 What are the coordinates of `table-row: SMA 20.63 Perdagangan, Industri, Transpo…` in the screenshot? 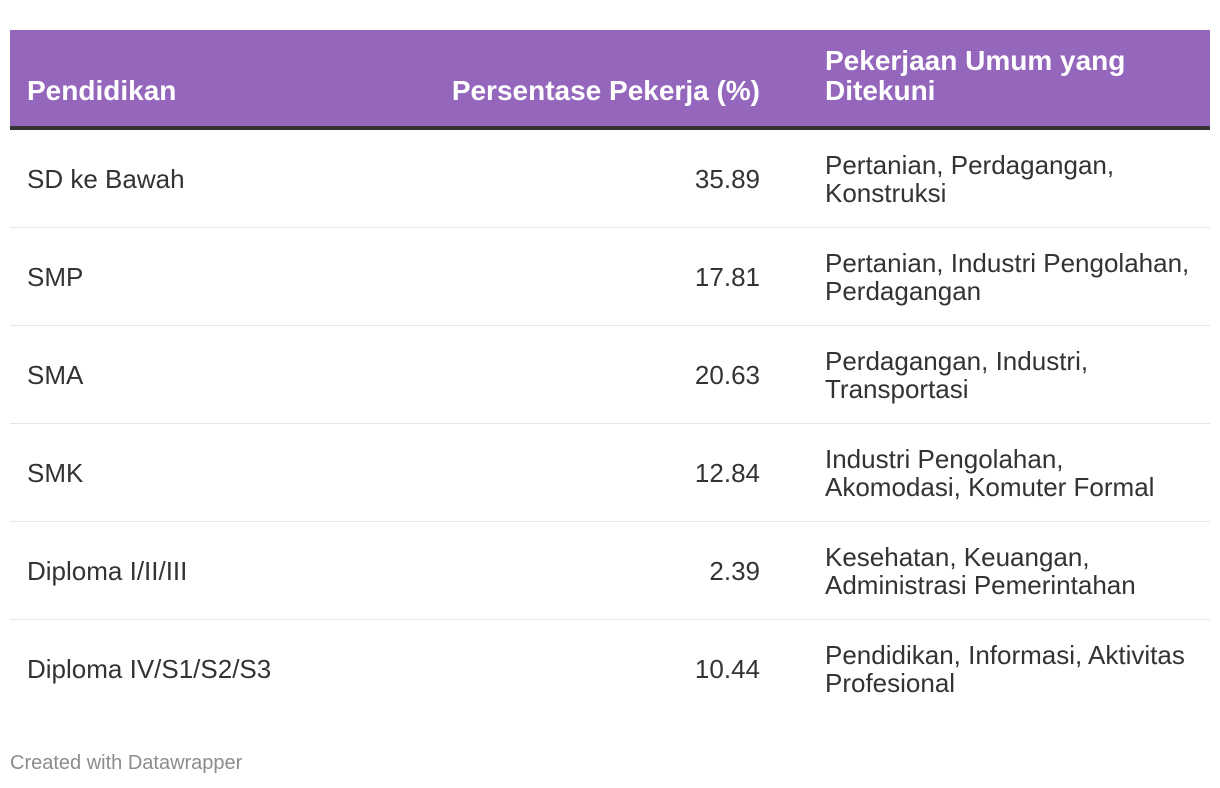 It's located at (610, 375).